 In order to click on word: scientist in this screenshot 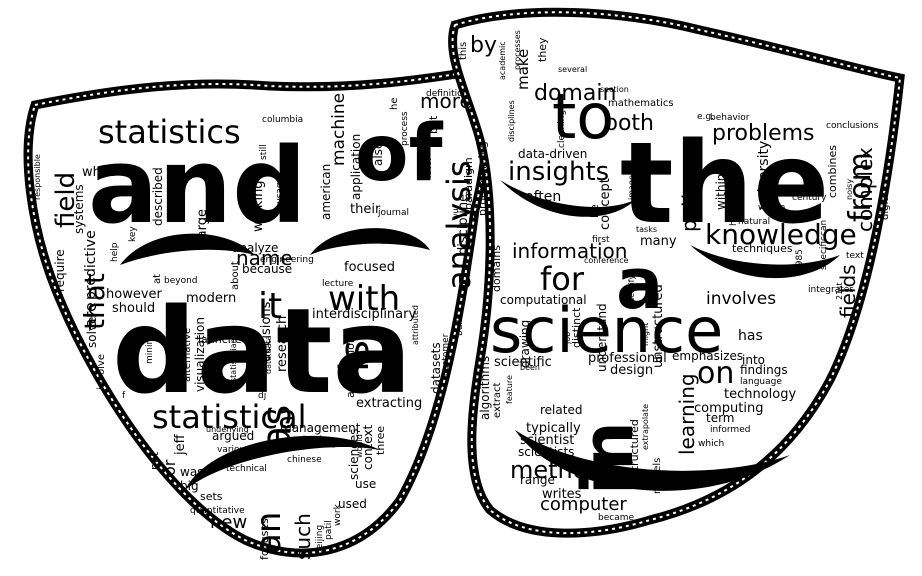, I will do `click(547, 440)`.